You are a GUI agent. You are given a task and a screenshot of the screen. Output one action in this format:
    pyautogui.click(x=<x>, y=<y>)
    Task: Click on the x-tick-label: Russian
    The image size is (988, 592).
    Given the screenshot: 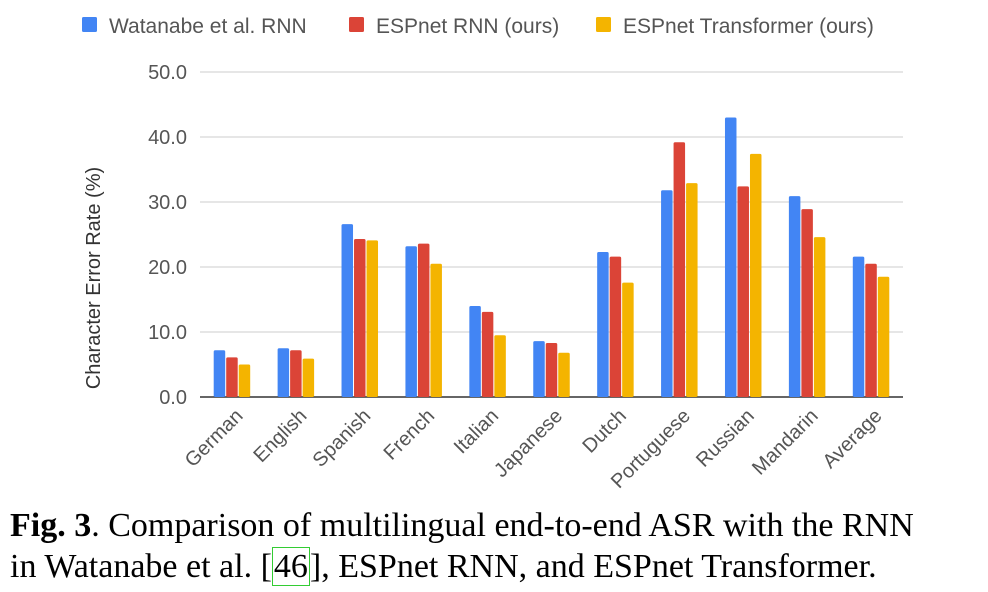 What is the action you would take?
    pyautogui.click(x=725, y=438)
    